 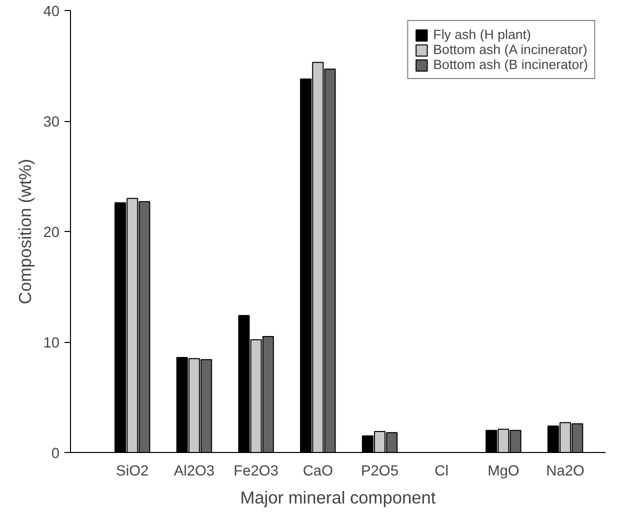 I want to click on x-tick-label: SiO2, so click(x=132, y=472).